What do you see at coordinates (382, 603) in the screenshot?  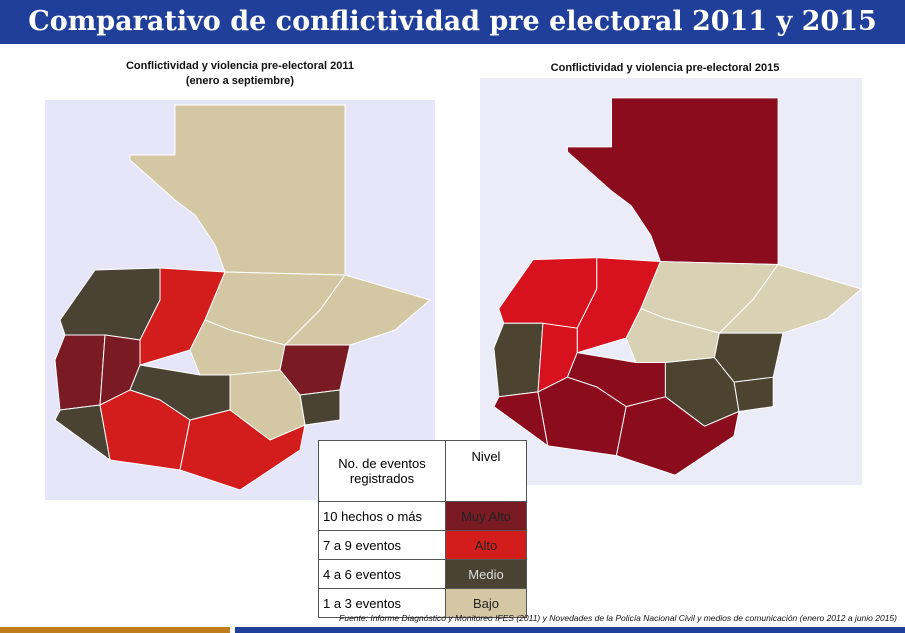 I see `legend-range: 1 a 3 eventos` at bounding box center [382, 603].